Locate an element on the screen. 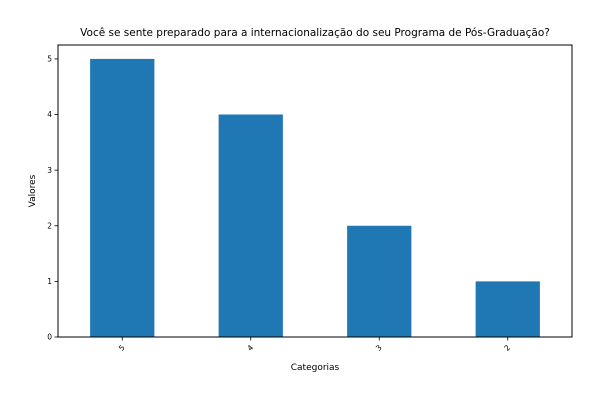 The image size is (600, 400). x-tick-label-2: 2 is located at coordinates (507, 348).